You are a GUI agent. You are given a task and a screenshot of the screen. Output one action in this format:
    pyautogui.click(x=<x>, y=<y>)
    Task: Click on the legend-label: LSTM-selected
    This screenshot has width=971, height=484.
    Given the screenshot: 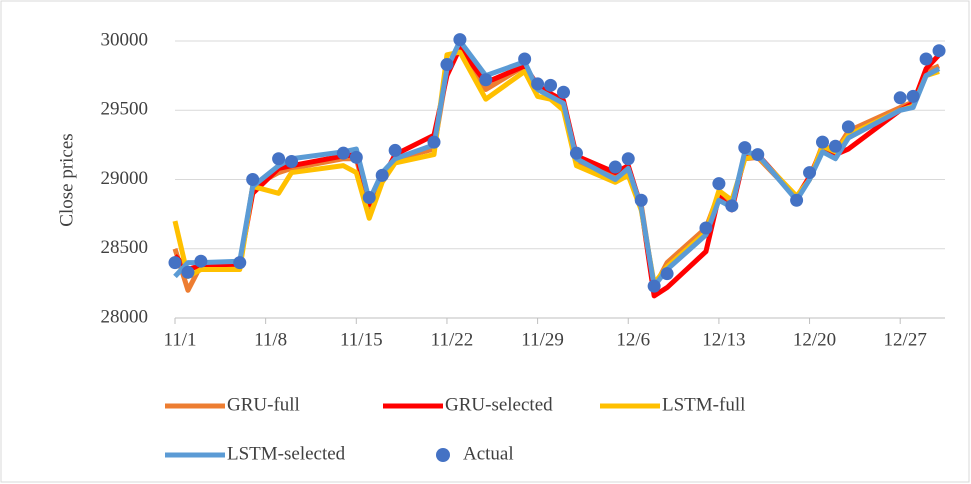 What is the action you would take?
    pyautogui.click(x=286, y=453)
    